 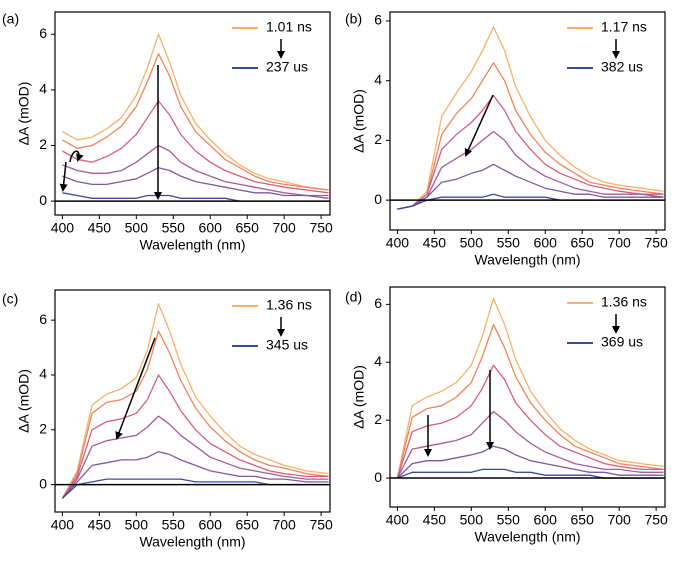 What do you see at coordinates (289, 27) in the screenshot?
I see `legend-label: 1.01 ns` at bounding box center [289, 27].